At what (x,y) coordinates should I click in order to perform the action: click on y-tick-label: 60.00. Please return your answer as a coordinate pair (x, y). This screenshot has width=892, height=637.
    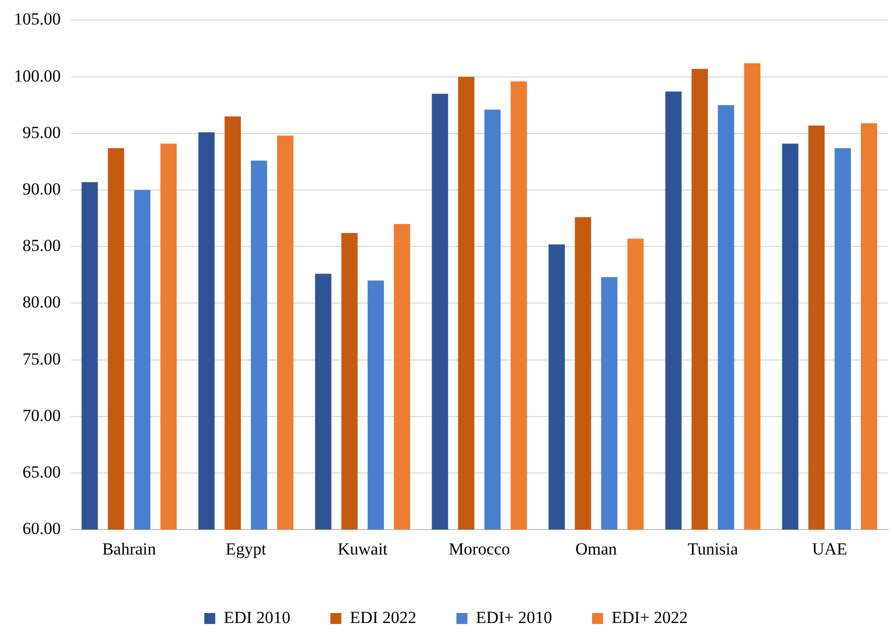
    Looking at the image, I should click on (41, 528).